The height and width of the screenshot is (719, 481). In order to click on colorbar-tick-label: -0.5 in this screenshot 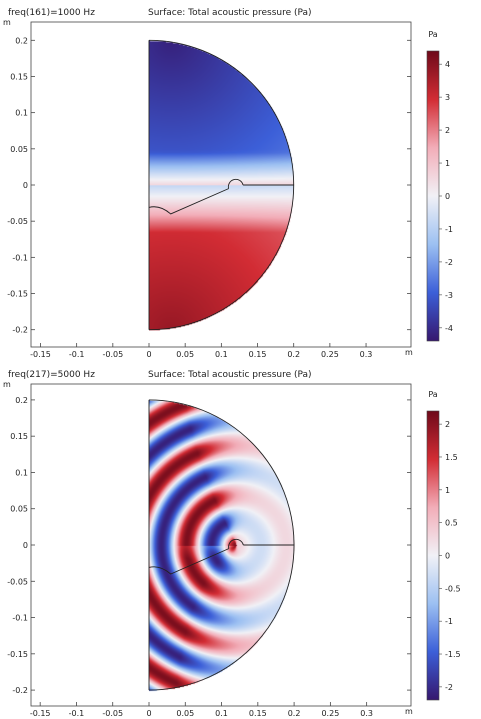, I will do `click(453, 588)`.